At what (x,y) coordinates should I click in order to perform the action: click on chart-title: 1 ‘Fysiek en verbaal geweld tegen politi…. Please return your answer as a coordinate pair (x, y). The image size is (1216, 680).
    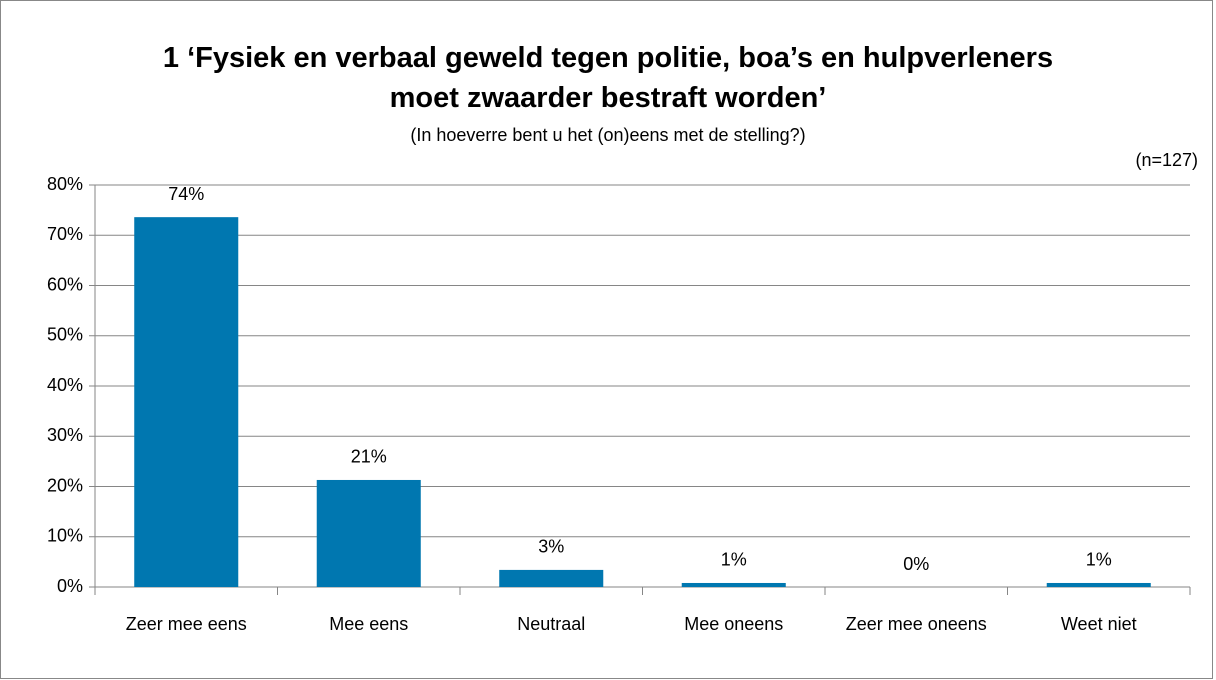
    Looking at the image, I should click on (608, 78).